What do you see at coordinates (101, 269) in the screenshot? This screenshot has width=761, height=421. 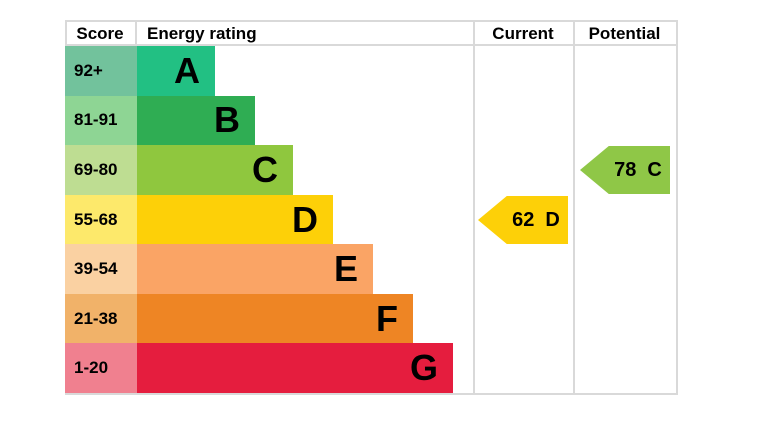 I see `score-range-e: 39-54` at bounding box center [101, 269].